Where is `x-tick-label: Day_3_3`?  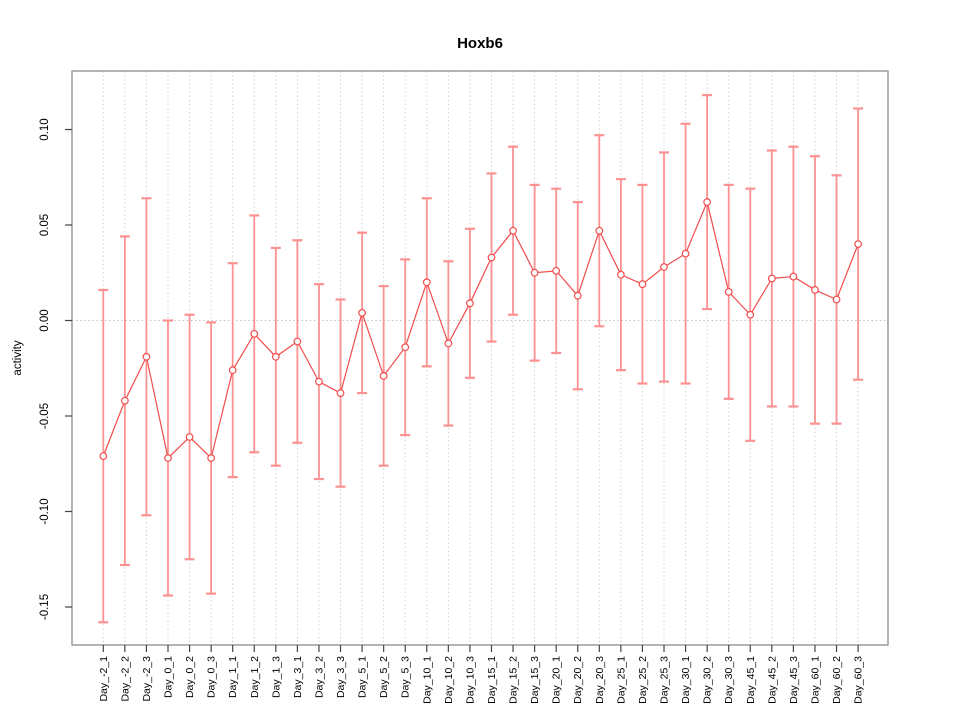 x-tick-label: Day_3_3 is located at coordinates (341, 677).